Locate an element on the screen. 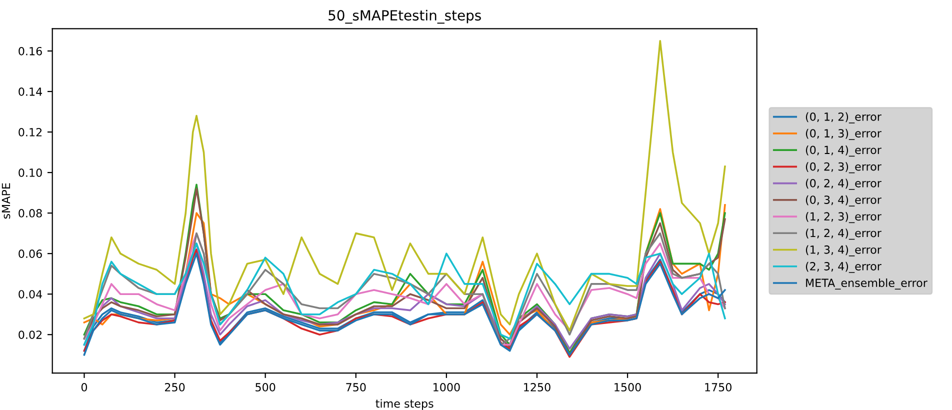 The width and height of the screenshot is (952, 410). x-tick-label: 0 is located at coordinates (84, 387).